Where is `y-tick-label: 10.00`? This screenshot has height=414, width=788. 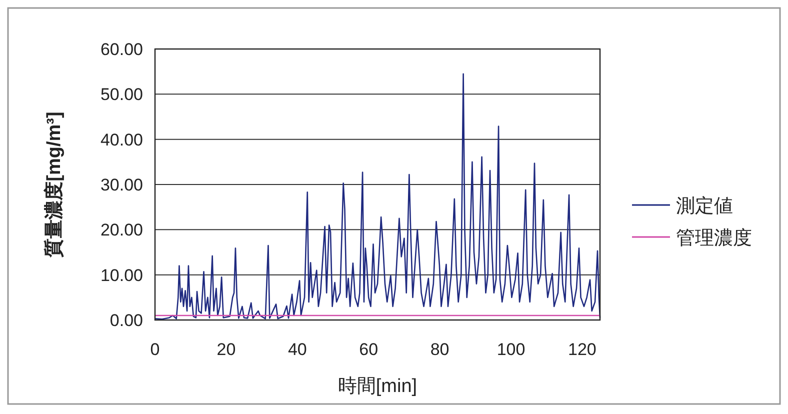
y-tick-label: 10.00 is located at coordinates (121, 275).